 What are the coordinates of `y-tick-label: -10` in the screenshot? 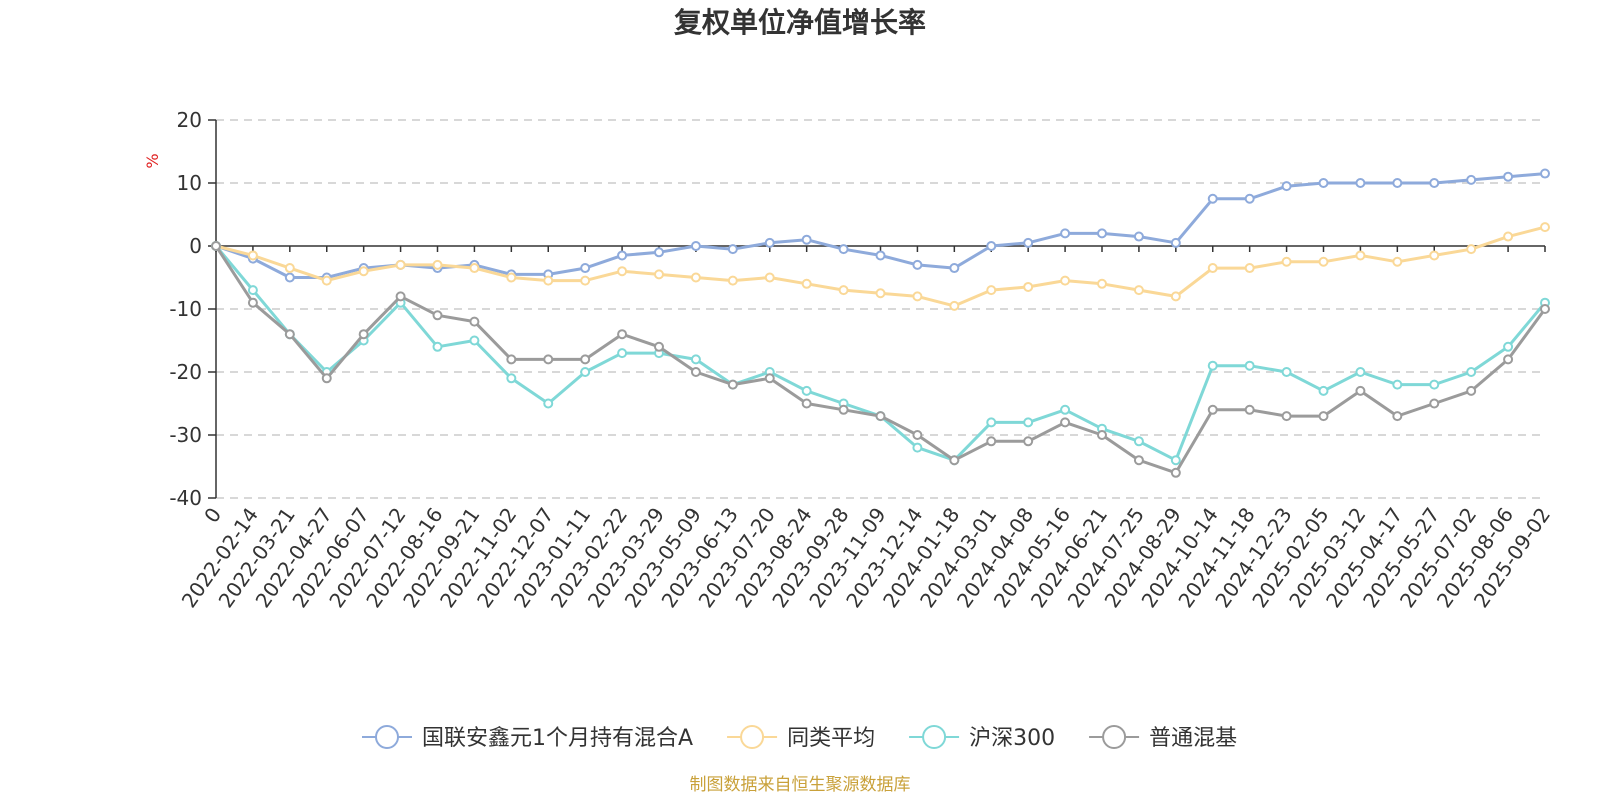 It's located at (185, 309).